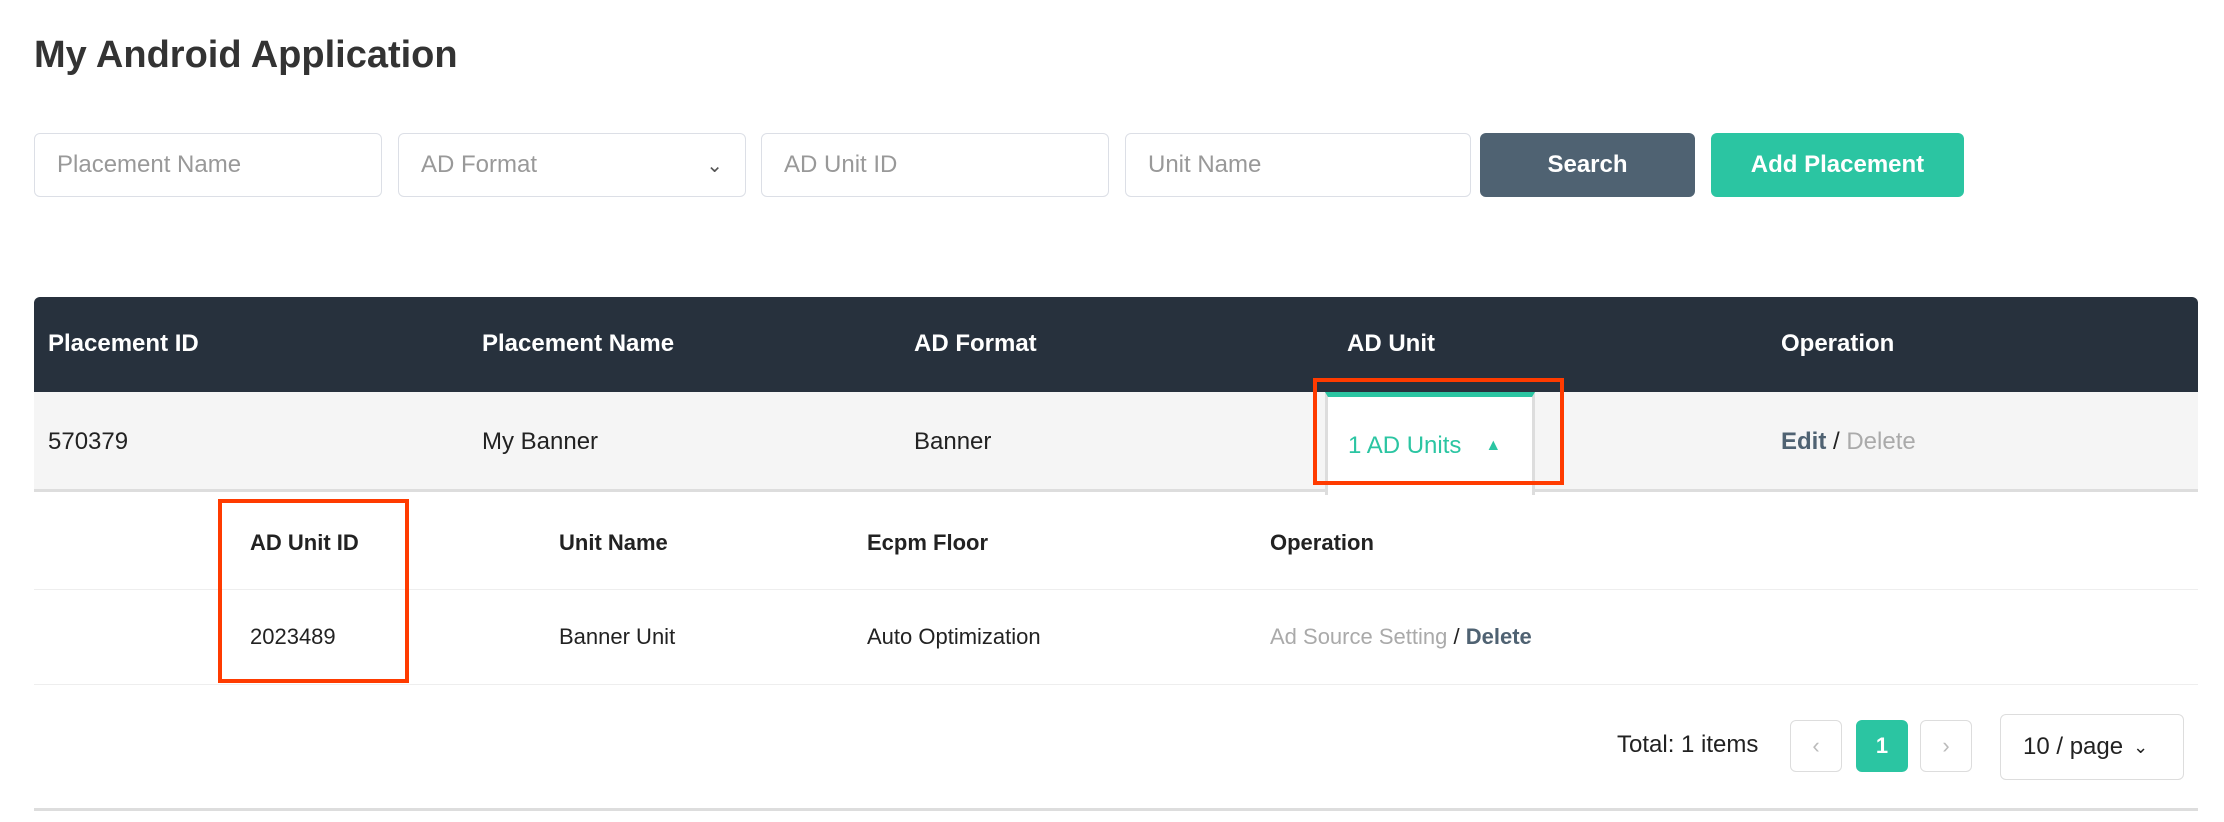  I want to click on highlight-box-ad-unit-id, so click(313, 591).